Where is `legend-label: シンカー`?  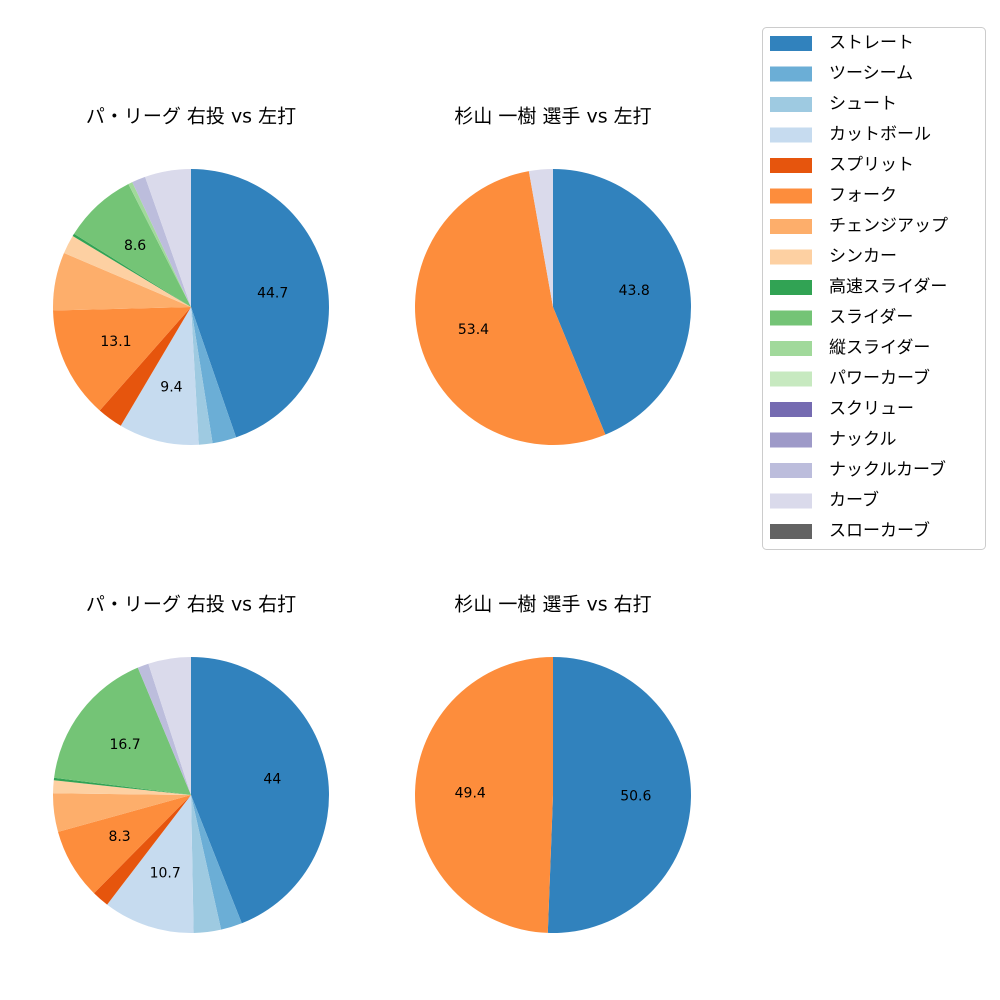
legend-label: シンカー is located at coordinates (863, 257).